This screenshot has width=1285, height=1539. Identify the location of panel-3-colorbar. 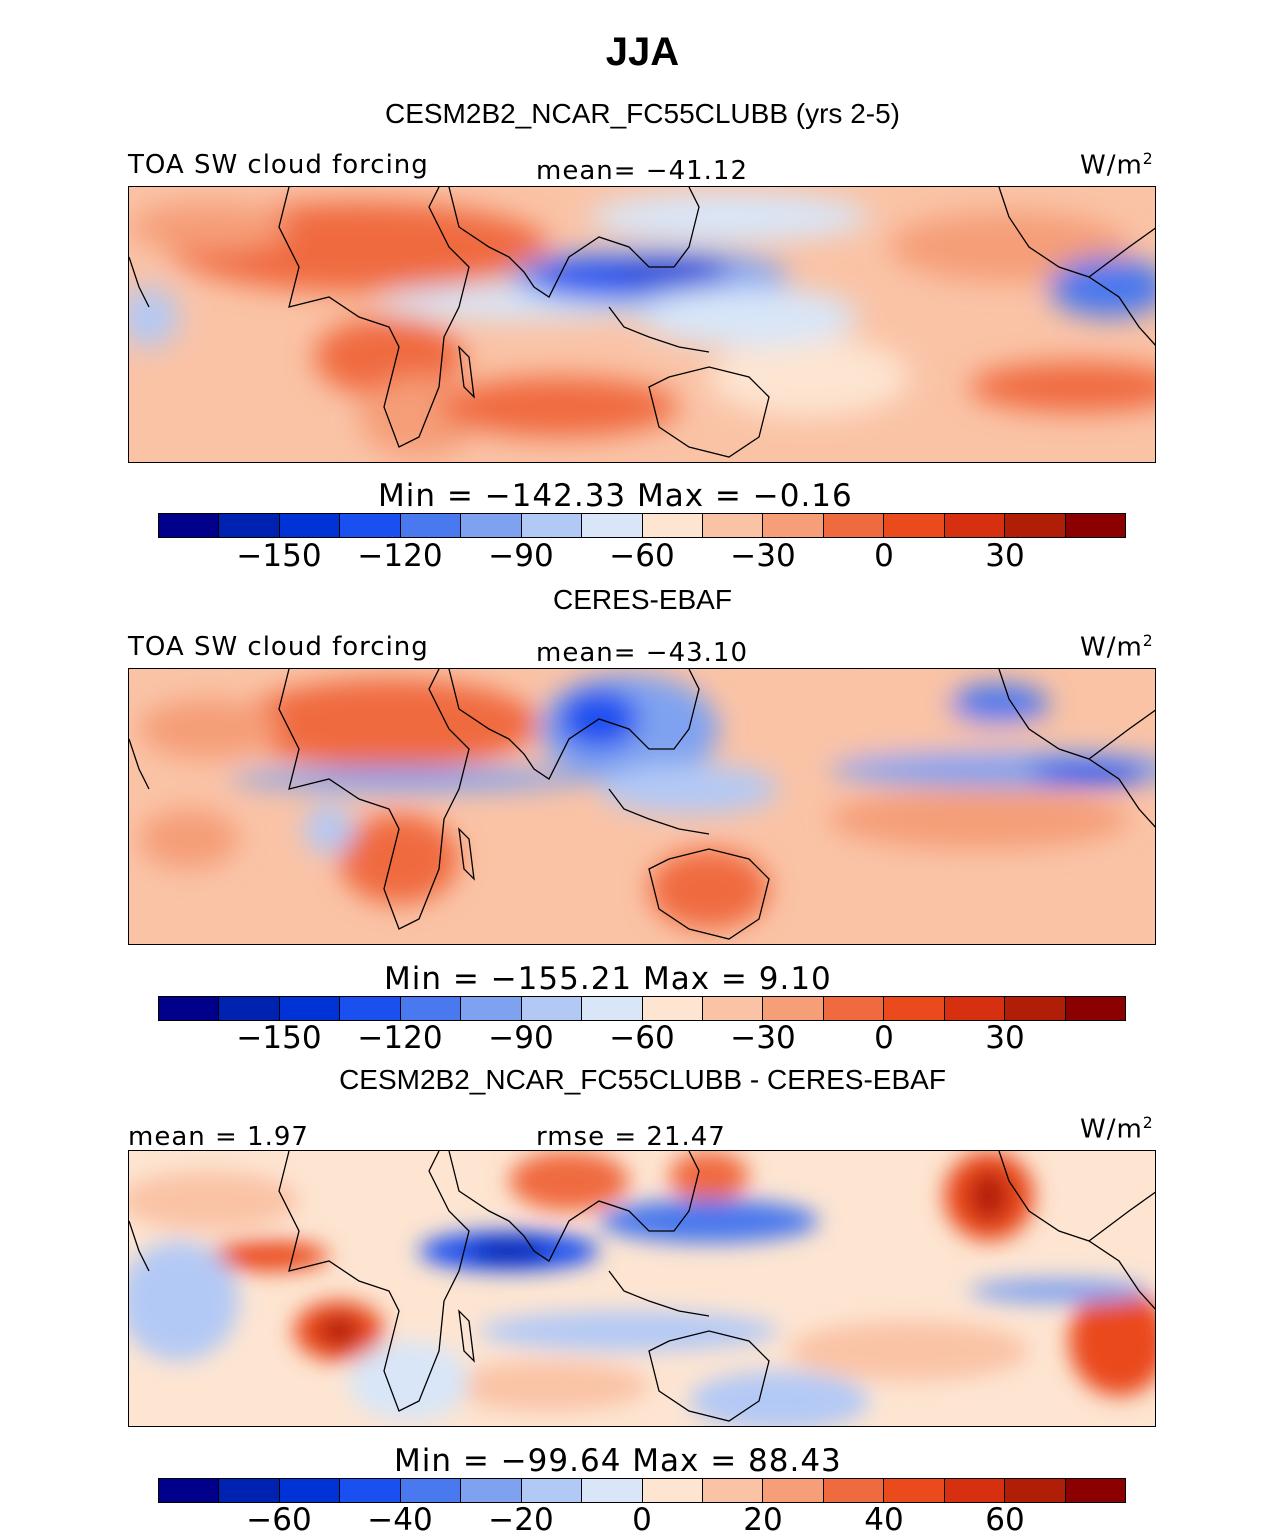
(642, 1490).